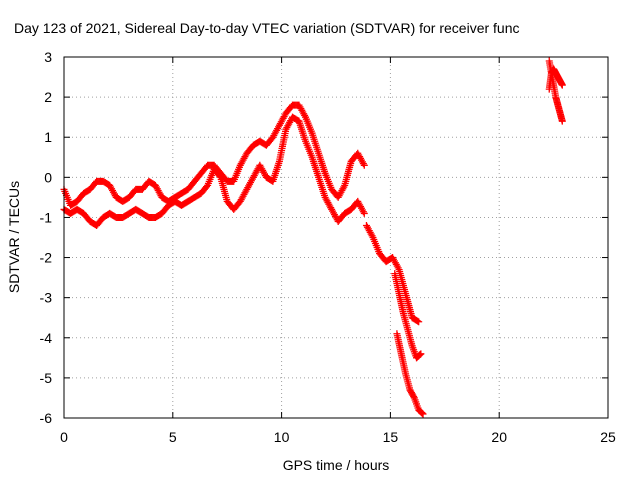 The image size is (640, 480). I want to click on y-tick-label: -3, so click(46, 298).